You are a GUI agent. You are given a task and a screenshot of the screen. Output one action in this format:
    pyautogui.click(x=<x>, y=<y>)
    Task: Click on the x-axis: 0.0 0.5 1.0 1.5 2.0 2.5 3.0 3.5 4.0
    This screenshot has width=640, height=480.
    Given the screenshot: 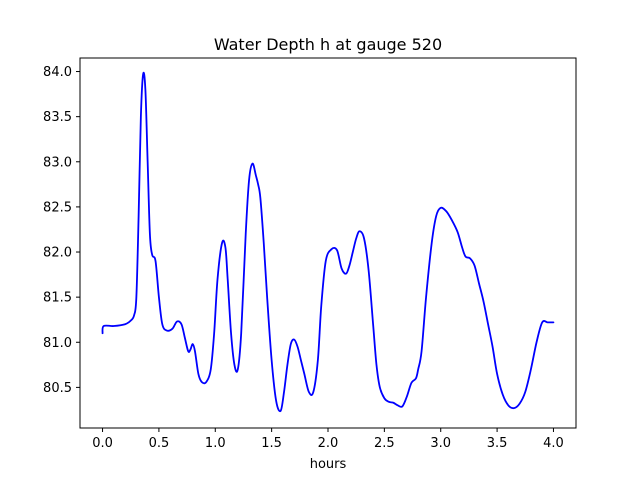 What is the action you would take?
    pyautogui.click(x=328, y=439)
    